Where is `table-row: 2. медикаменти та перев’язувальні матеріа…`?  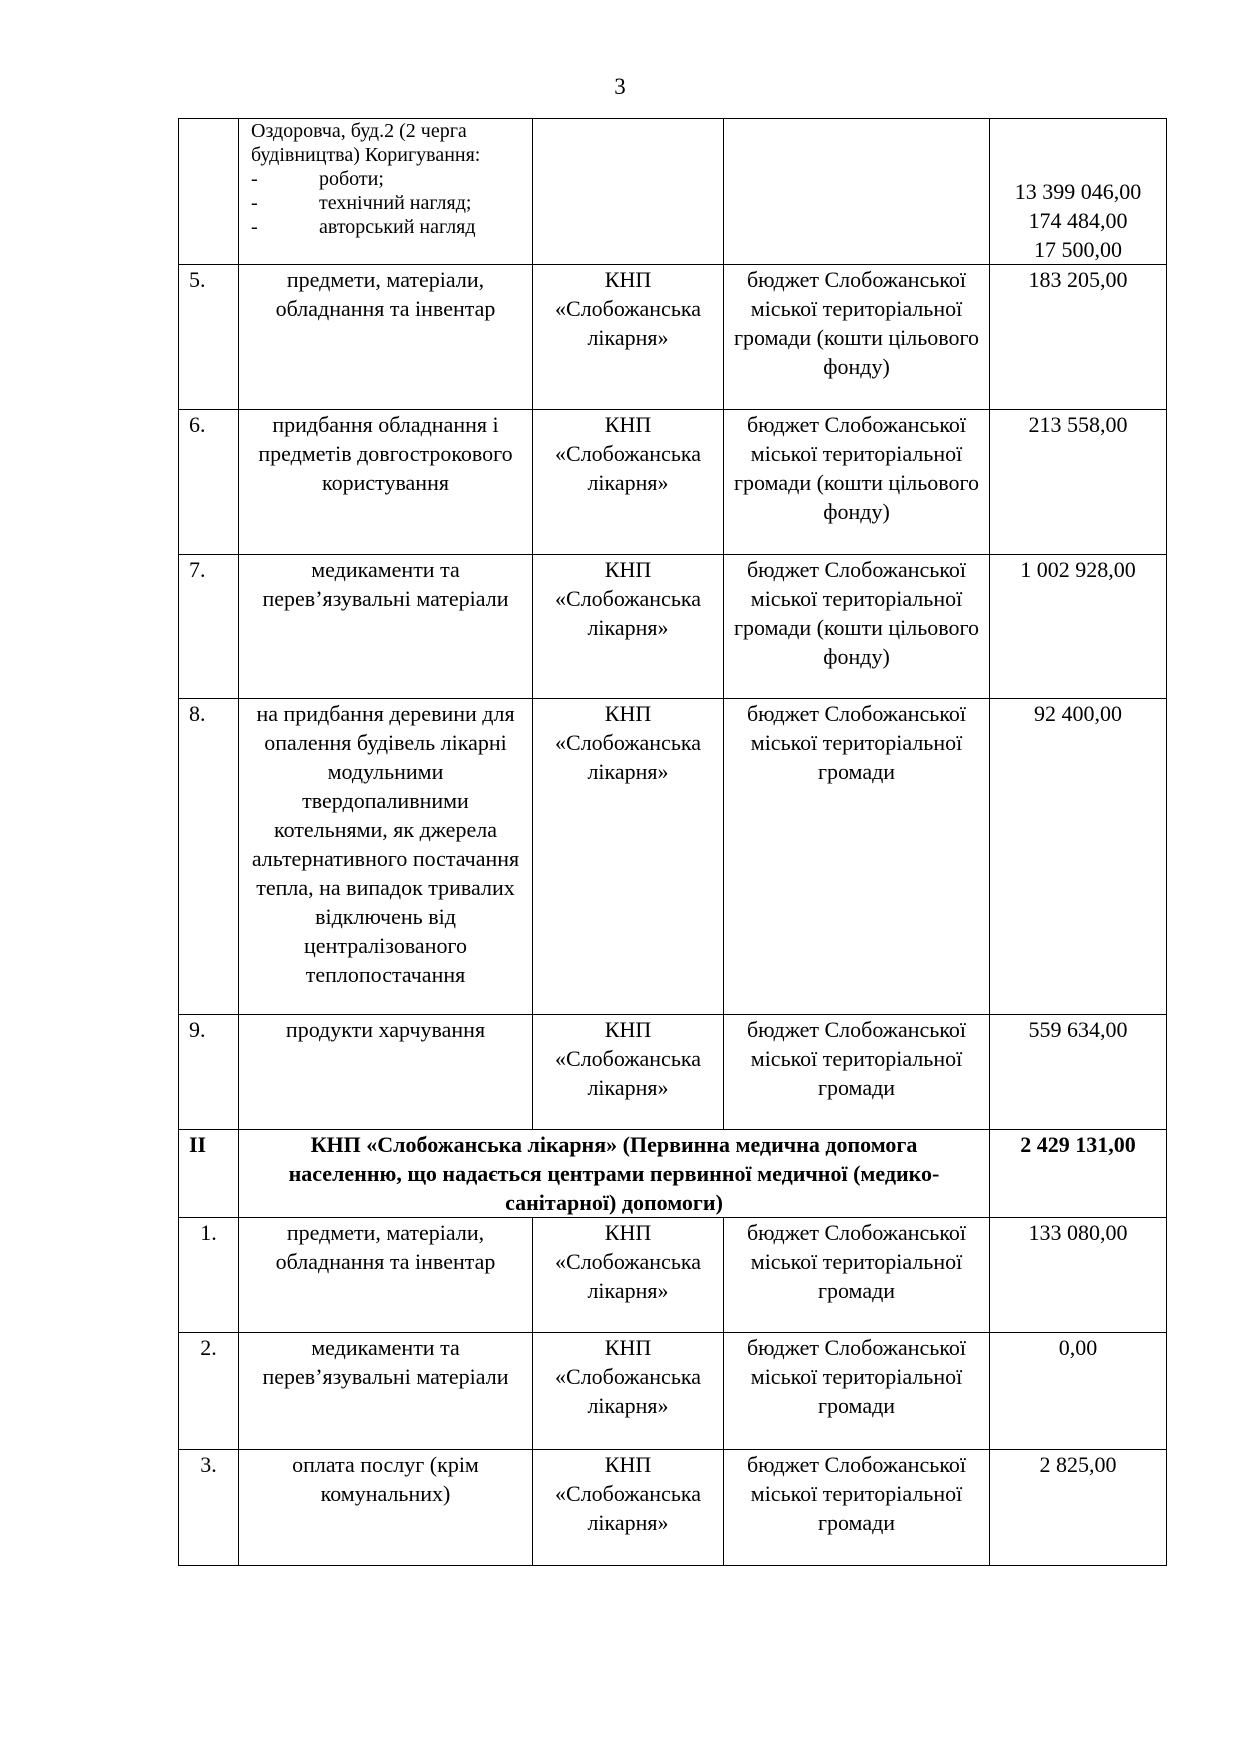 table-row: 2. медикаменти та перев’язувальні матеріа… is located at coordinates (672, 1391).